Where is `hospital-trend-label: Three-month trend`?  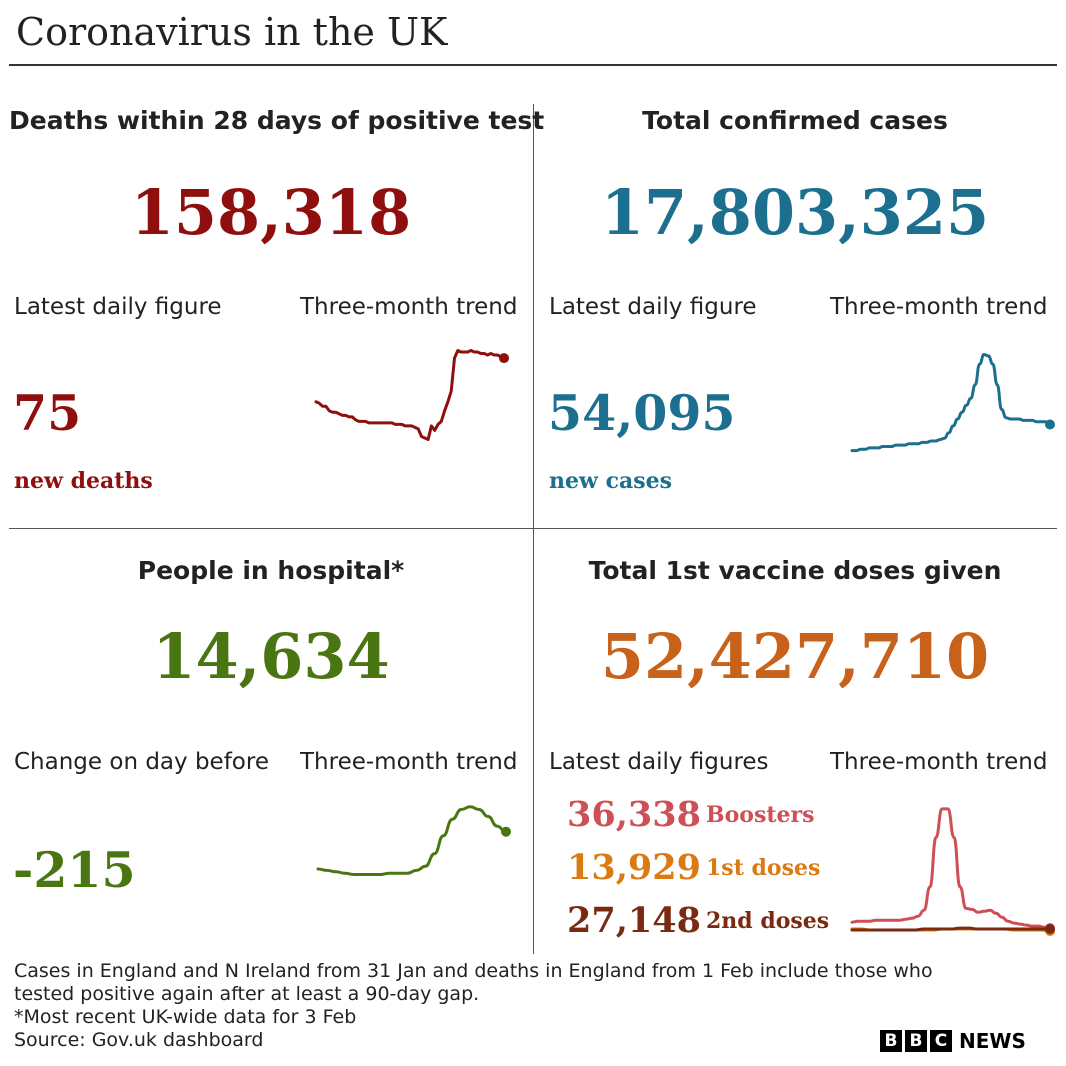
hospital-trend-label: Three-month trend is located at coordinates (409, 762).